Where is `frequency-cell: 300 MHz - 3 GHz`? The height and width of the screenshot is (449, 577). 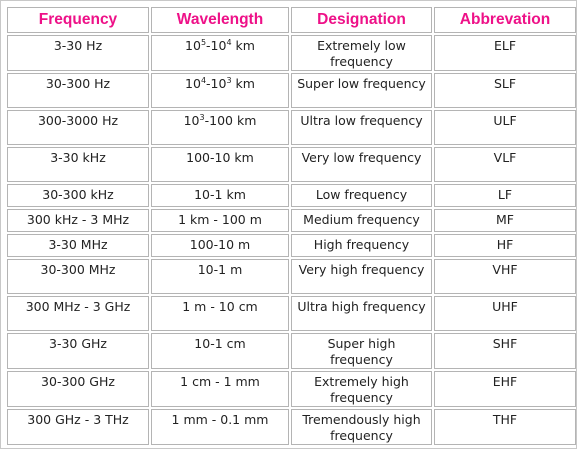 frequency-cell: 300 MHz - 3 GHz is located at coordinates (78, 313).